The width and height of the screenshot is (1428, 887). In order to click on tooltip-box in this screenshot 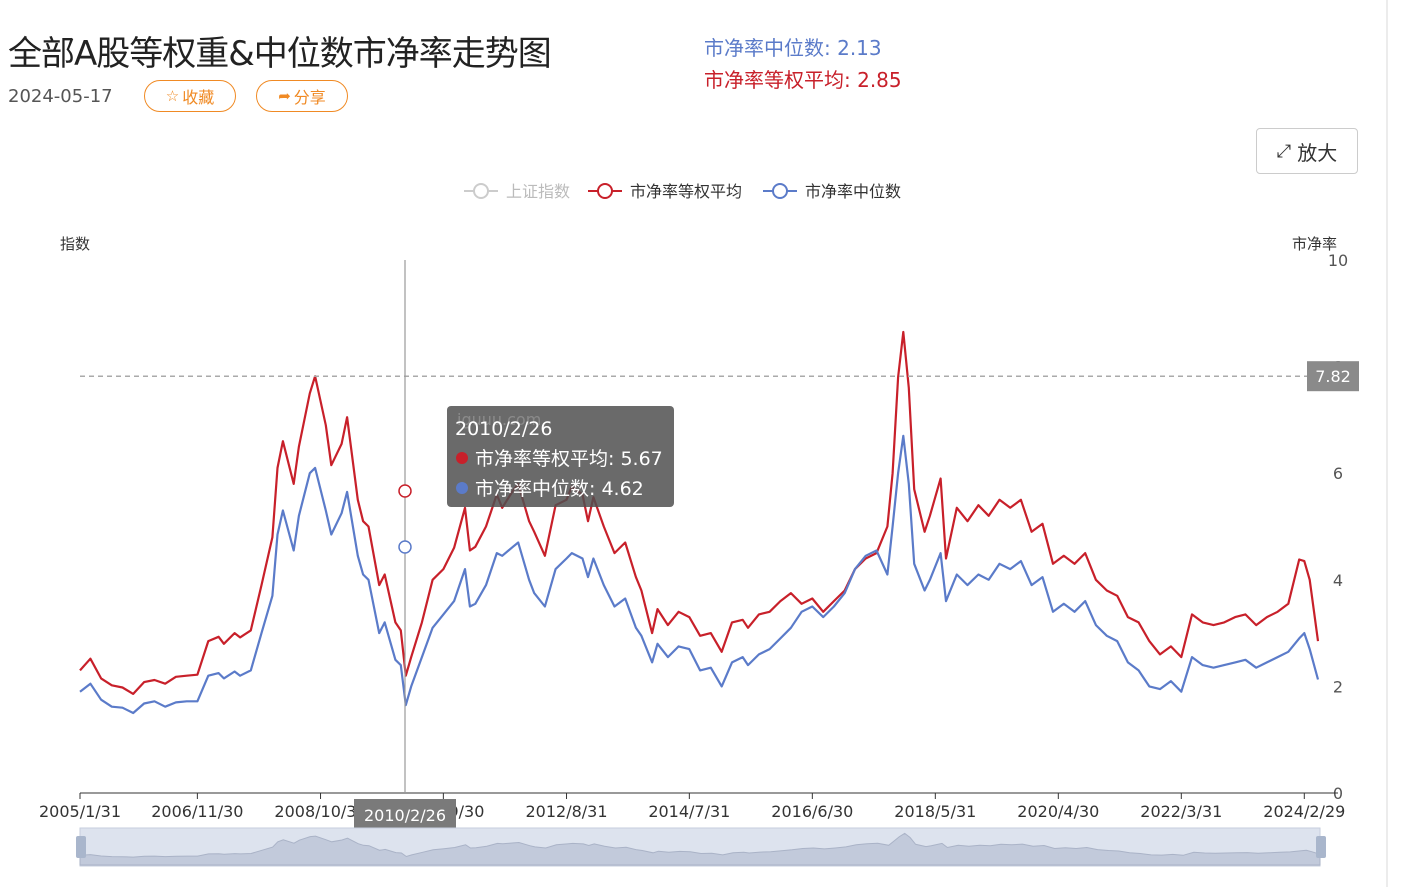, I will do `click(560, 456)`.